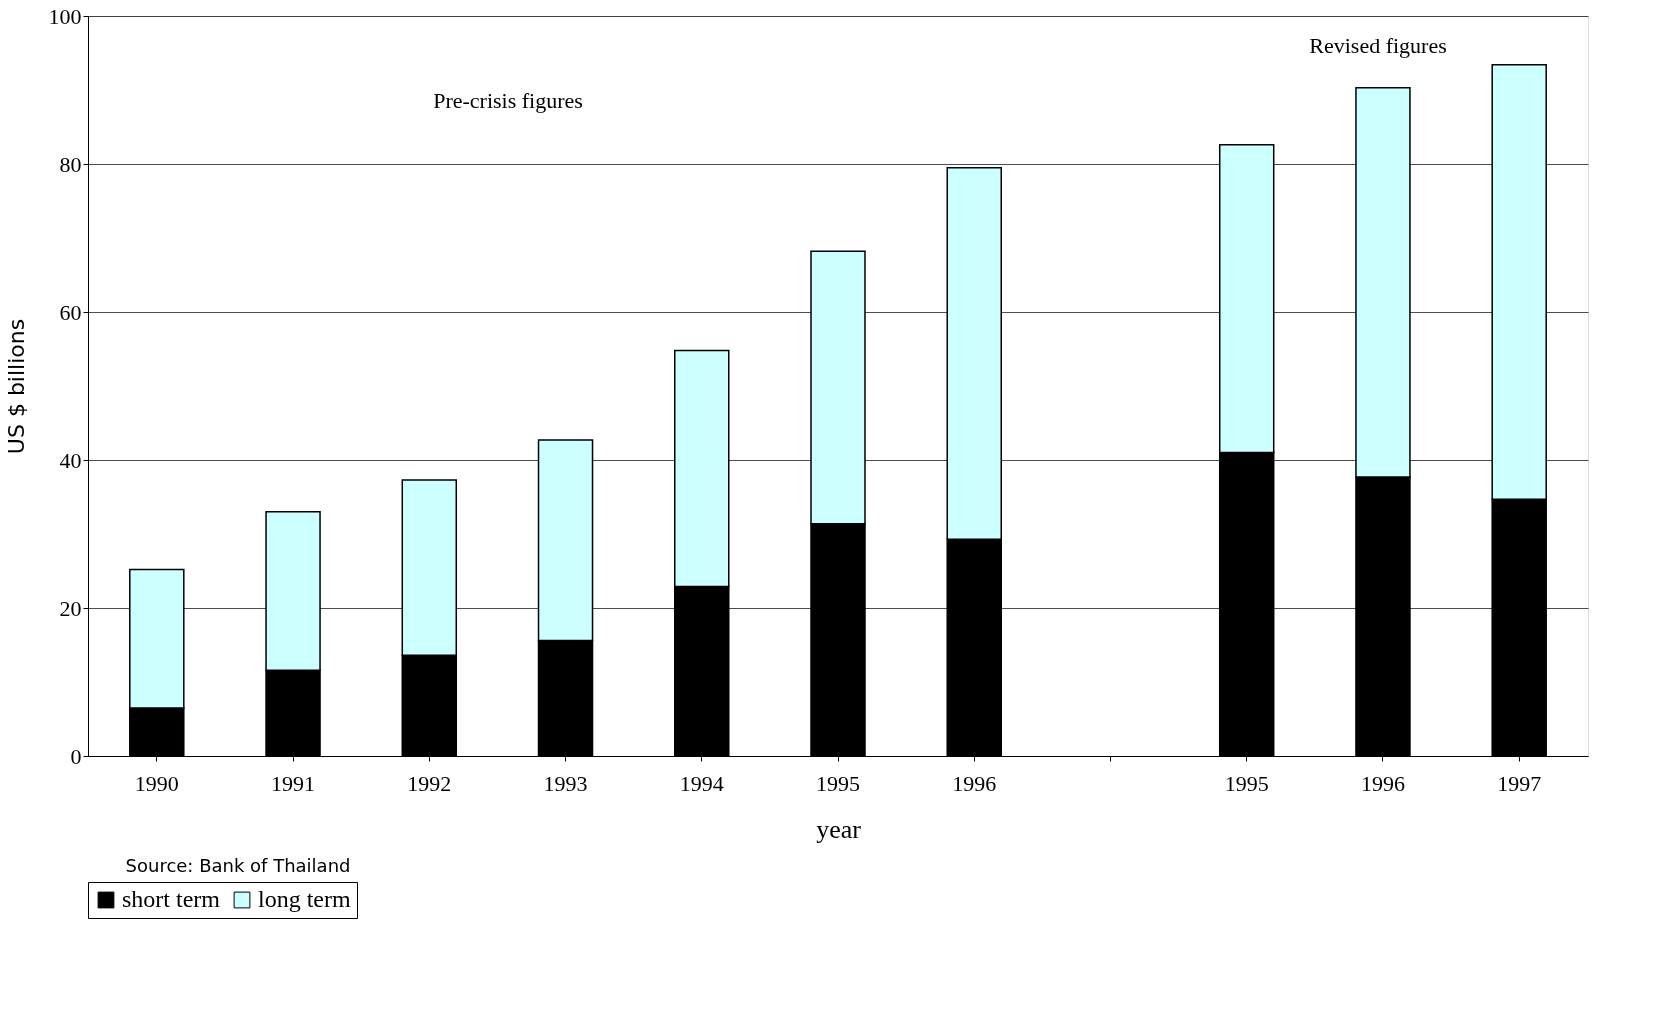 The image size is (1676, 1015). Describe the element at coordinates (293, 783) in the screenshot. I see `x-tick-label: 1991` at that location.